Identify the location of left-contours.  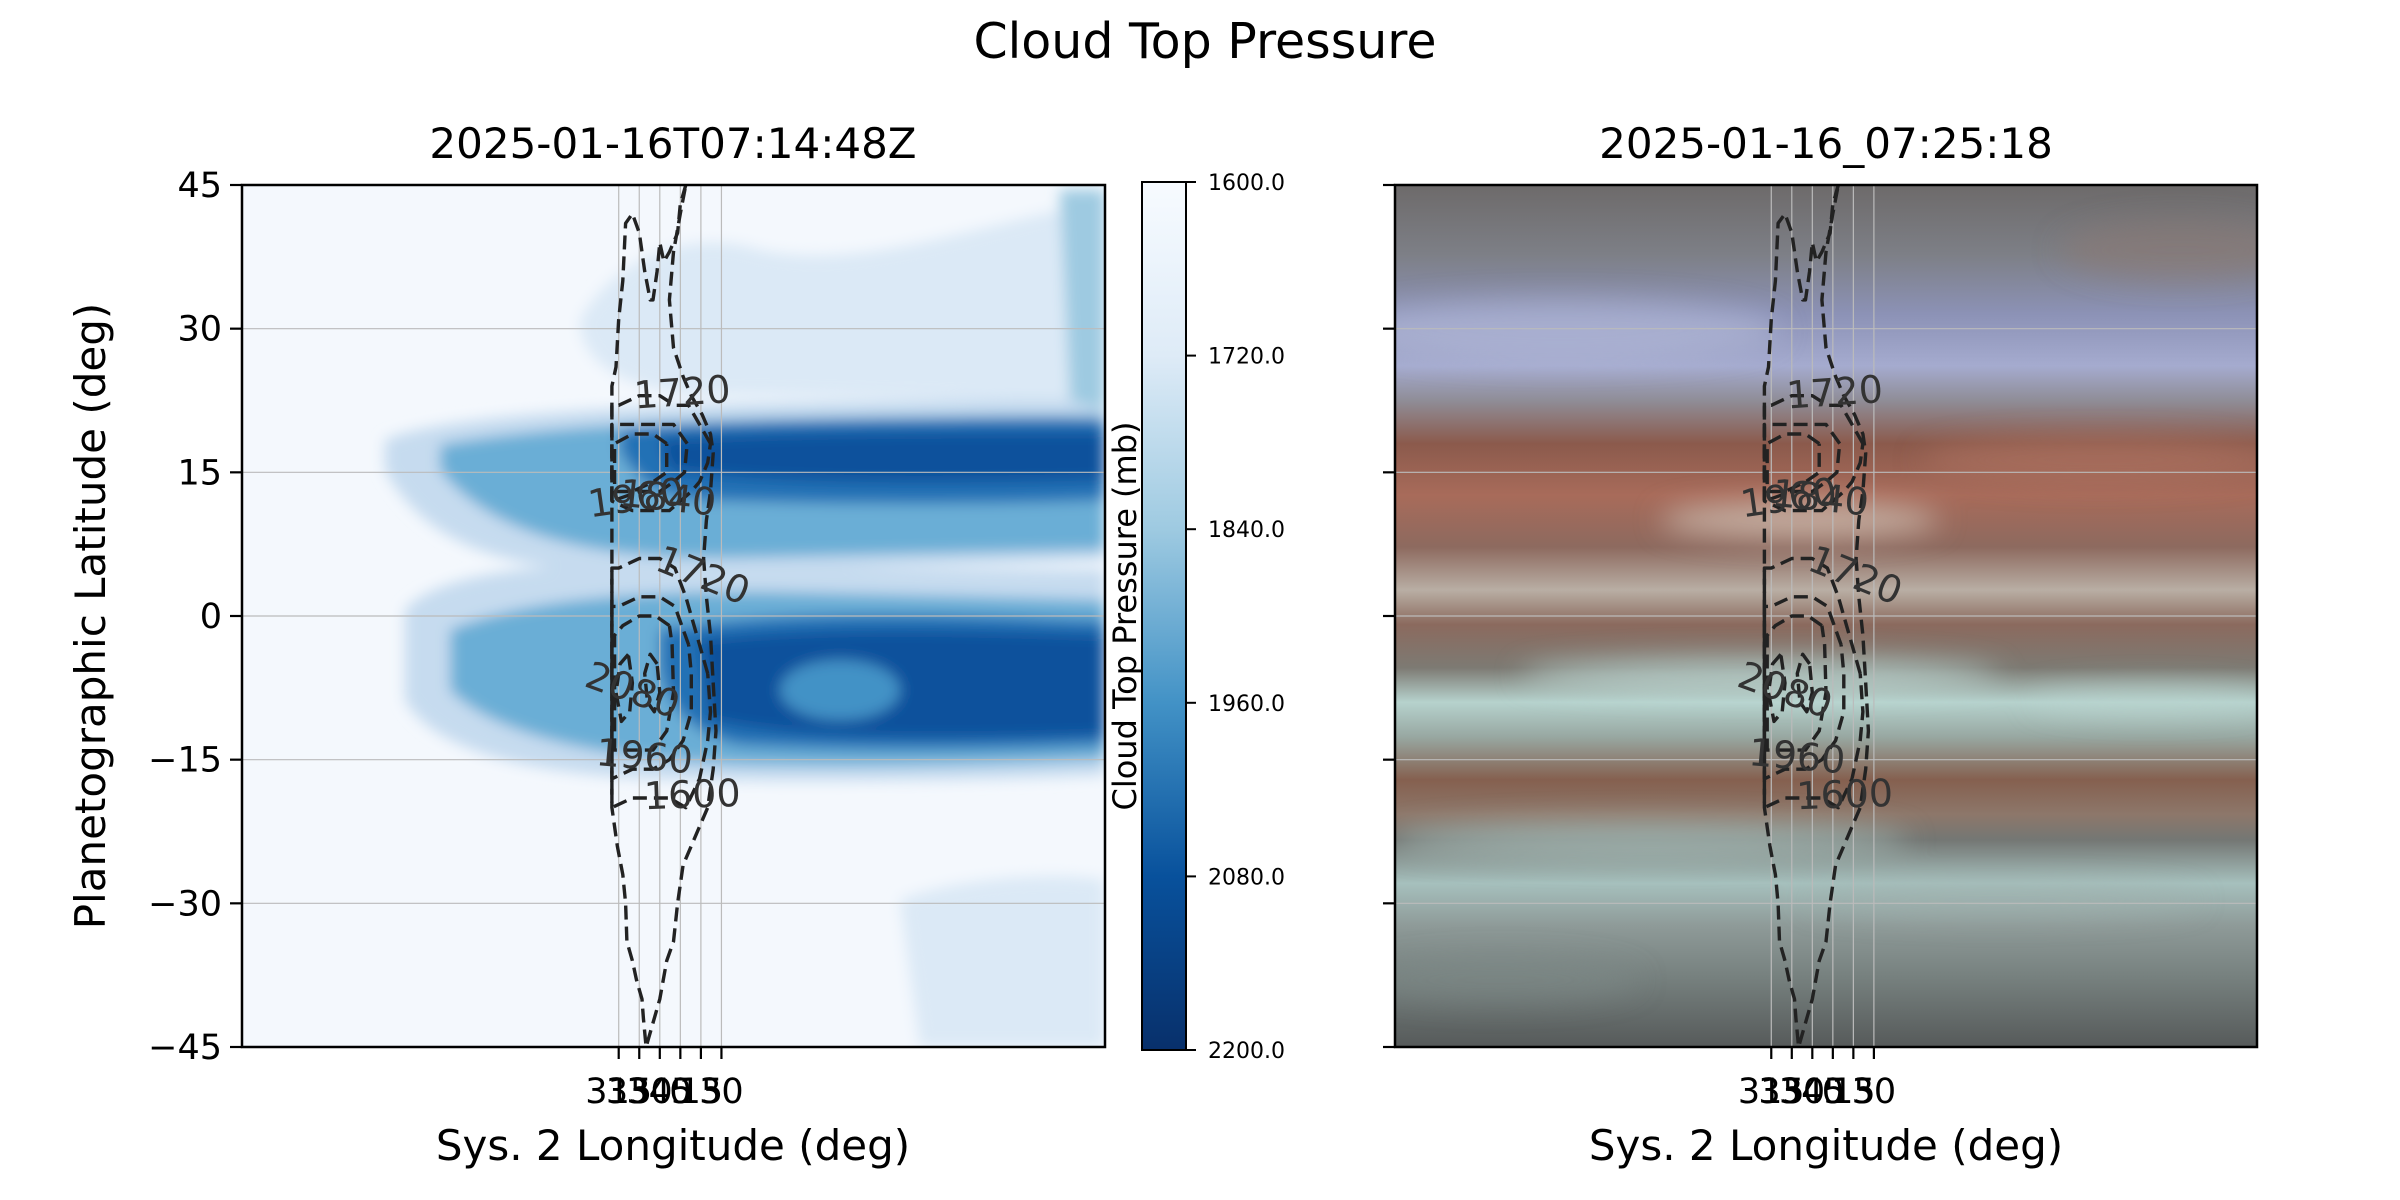
(664, 616).